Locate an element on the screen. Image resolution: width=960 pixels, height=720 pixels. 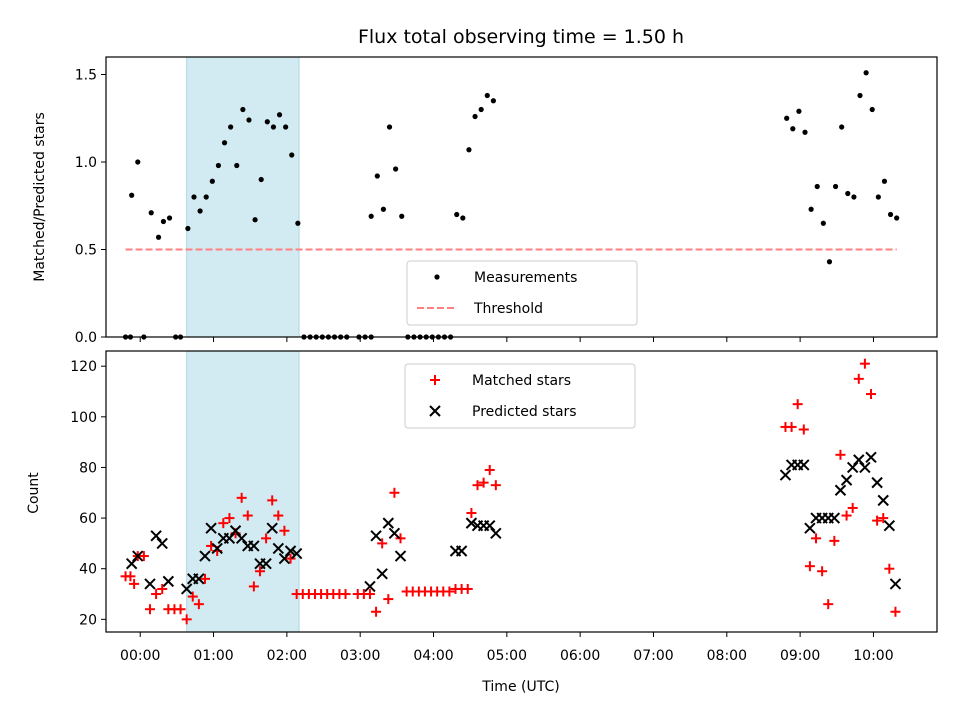
x-tick-label: 10:00 is located at coordinates (873, 656).